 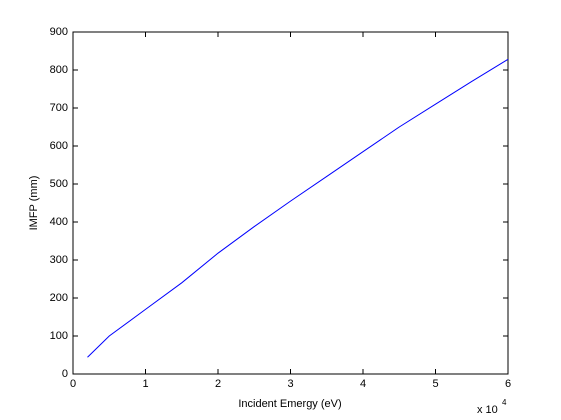 What do you see at coordinates (363, 384) in the screenshot?
I see `x-tick-label: 4` at bounding box center [363, 384].